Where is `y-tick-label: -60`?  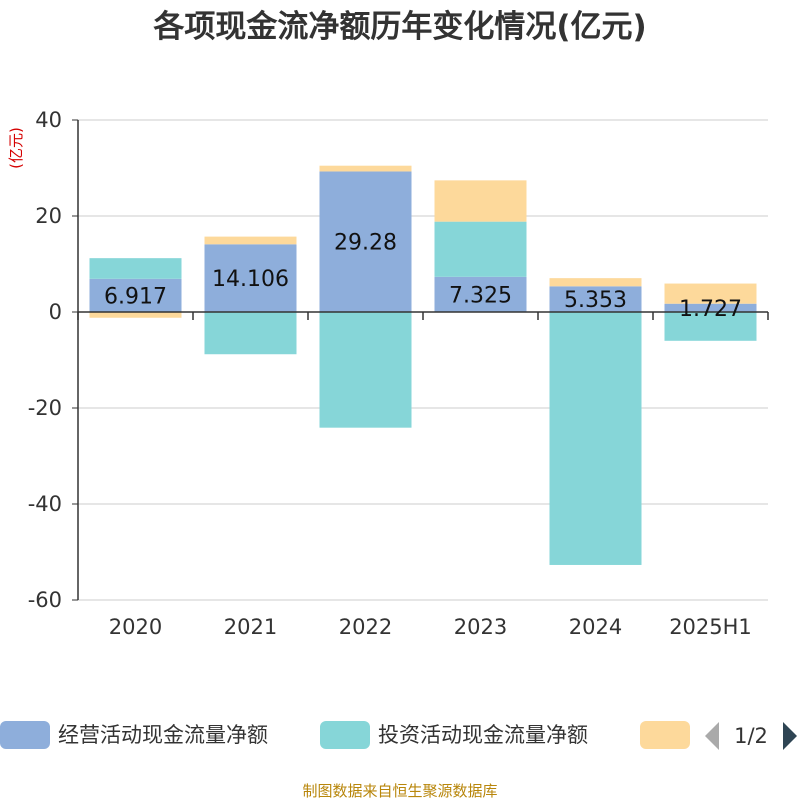
y-tick-label: -60 is located at coordinates (45, 600).